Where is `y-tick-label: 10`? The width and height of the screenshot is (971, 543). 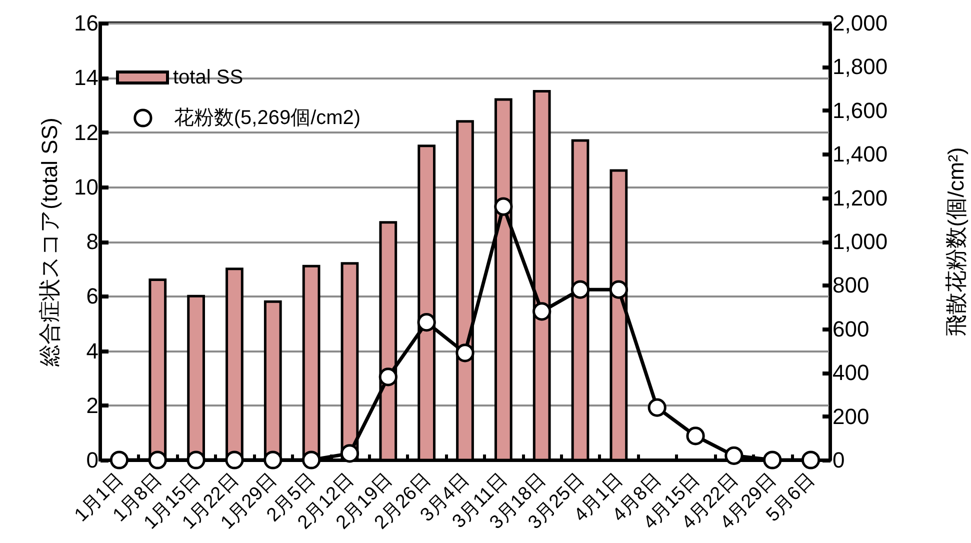 y-tick-label: 10 is located at coordinates (86, 187).